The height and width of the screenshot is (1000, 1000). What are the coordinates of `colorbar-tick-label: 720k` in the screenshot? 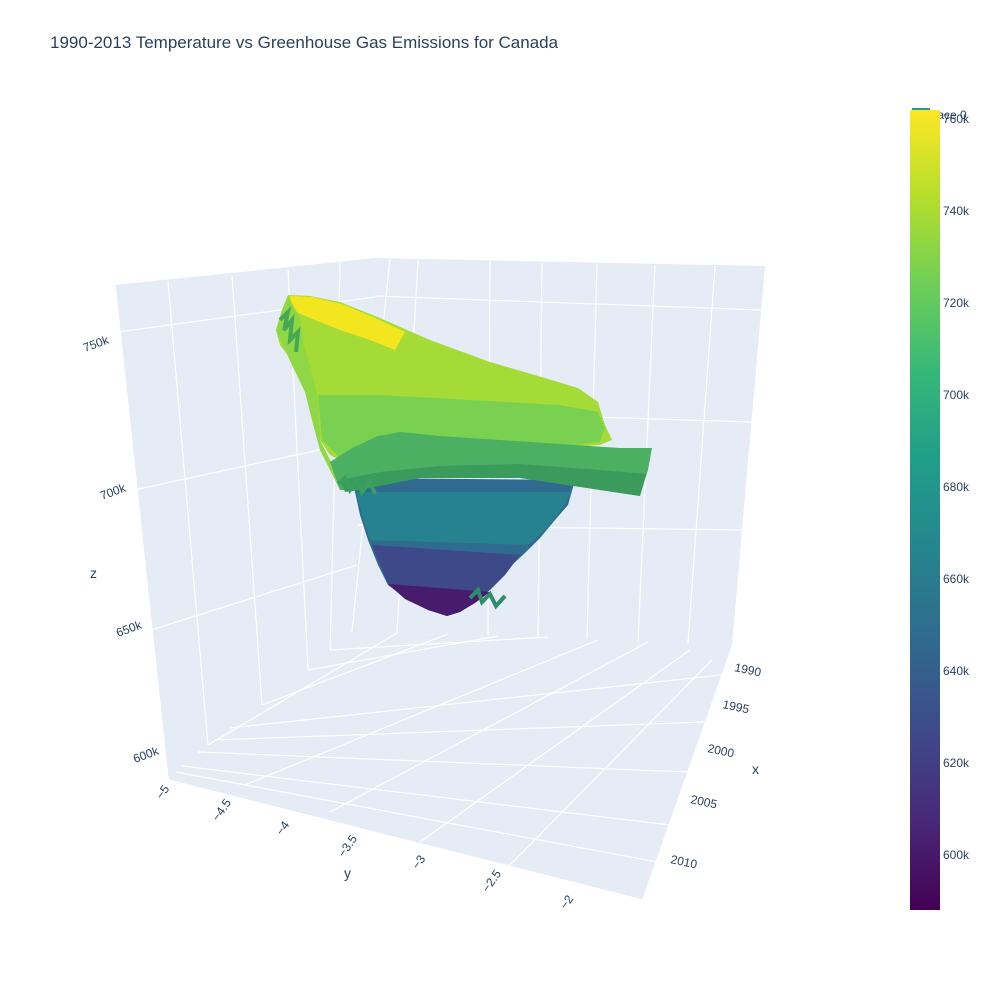 It's located at (956, 303).